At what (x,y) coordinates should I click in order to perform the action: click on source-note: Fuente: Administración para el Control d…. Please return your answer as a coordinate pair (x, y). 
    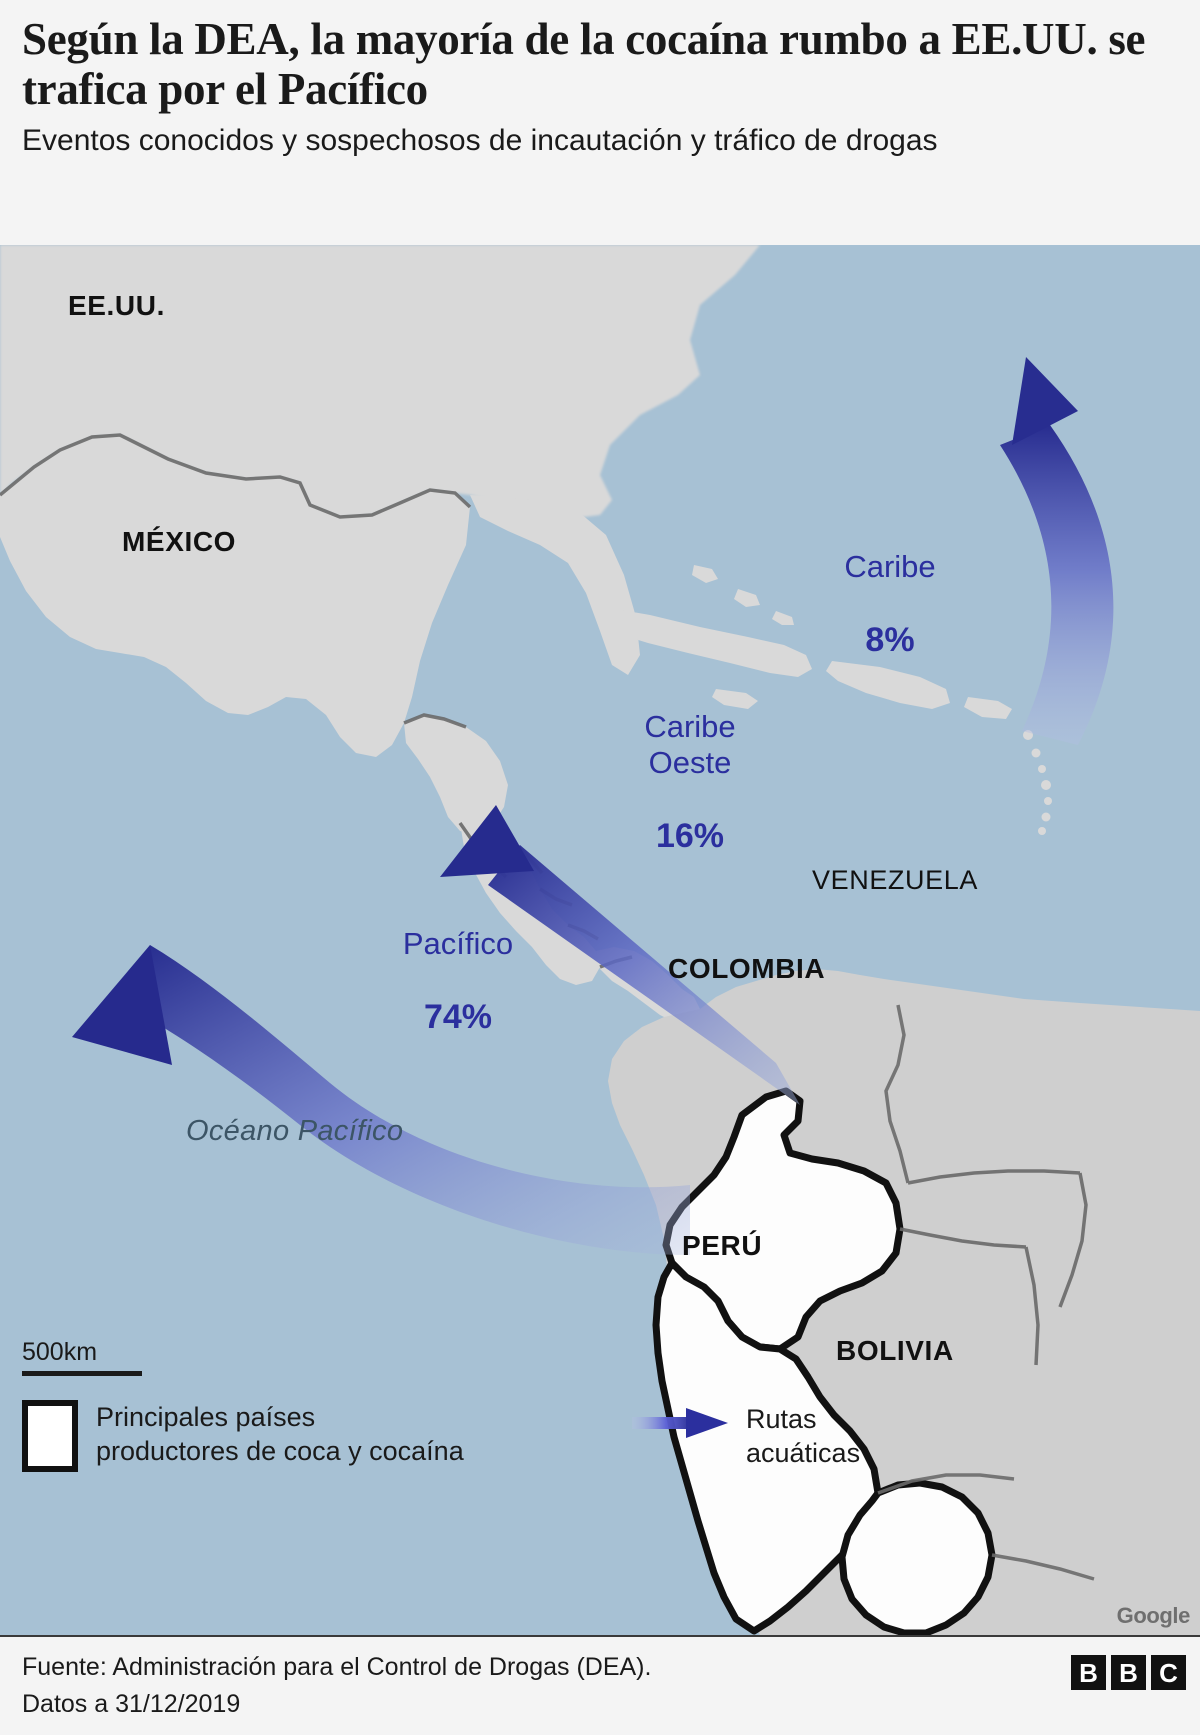
    Looking at the image, I should click on (337, 1685).